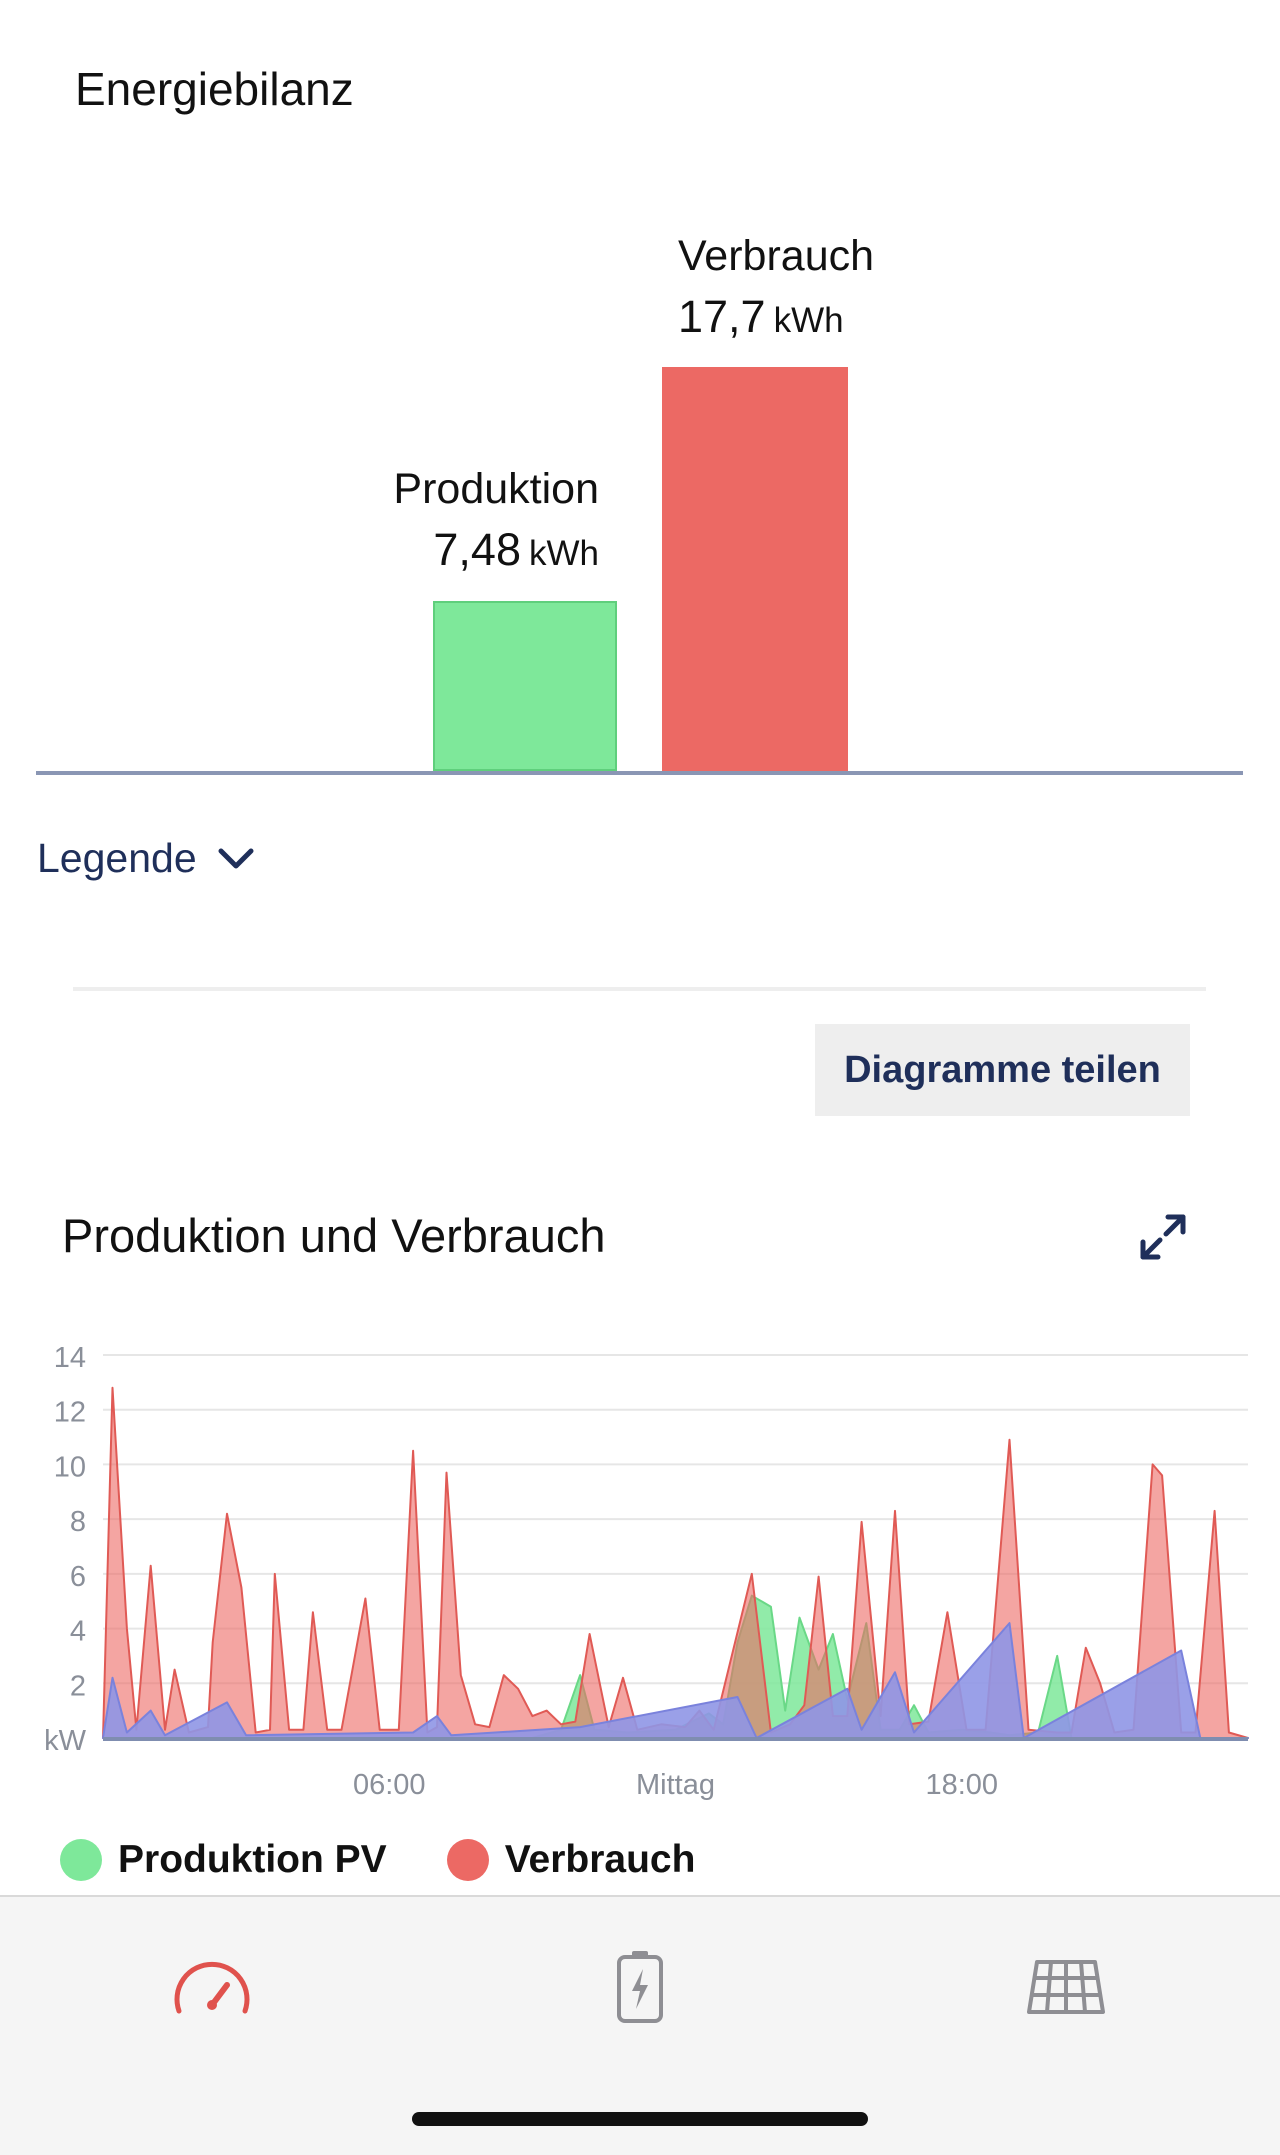 The image size is (1280, 2155). I want to click on share-charts-button: Diagramme teilen, so click(1002, 1070).